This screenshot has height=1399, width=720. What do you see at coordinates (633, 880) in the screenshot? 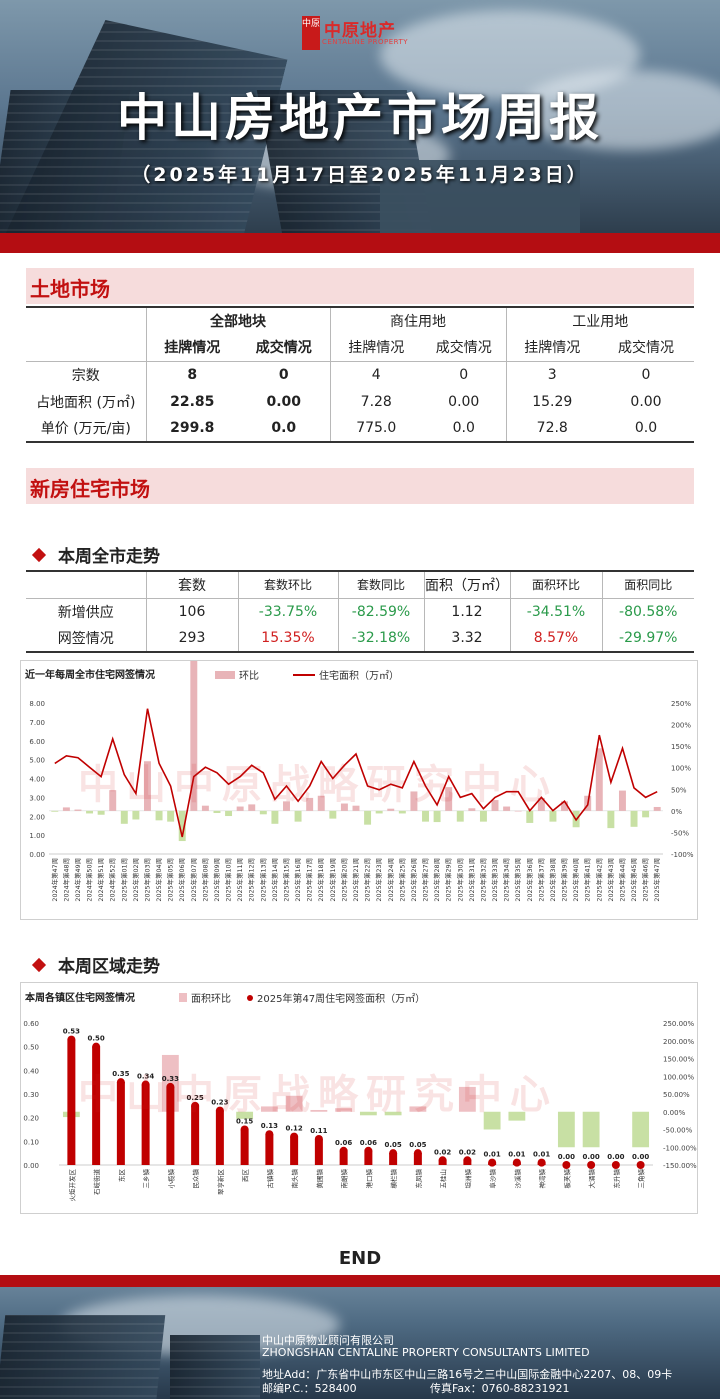
I see `x-tick-label: 2025年第45周` at bounding box center [633, 880].